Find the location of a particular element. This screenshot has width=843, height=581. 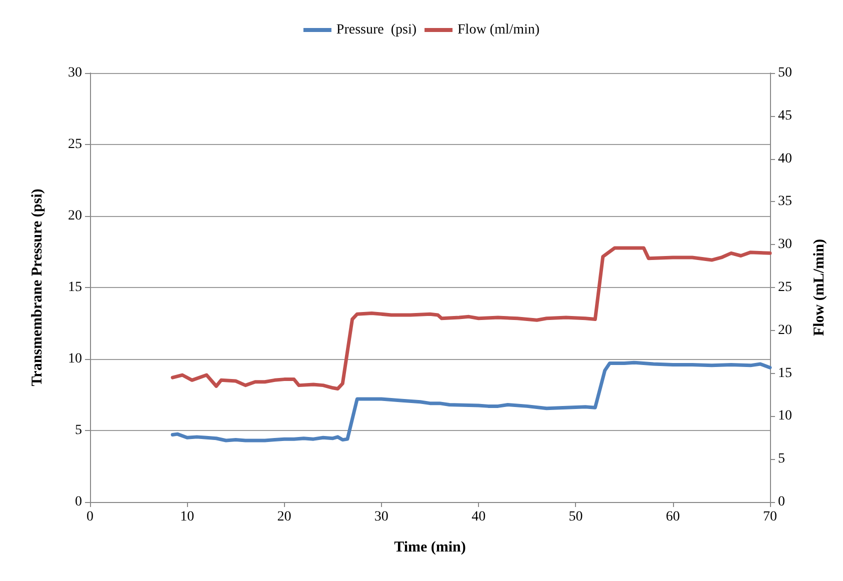

x-tick-label: 50 is located at coordinates (575, 517).